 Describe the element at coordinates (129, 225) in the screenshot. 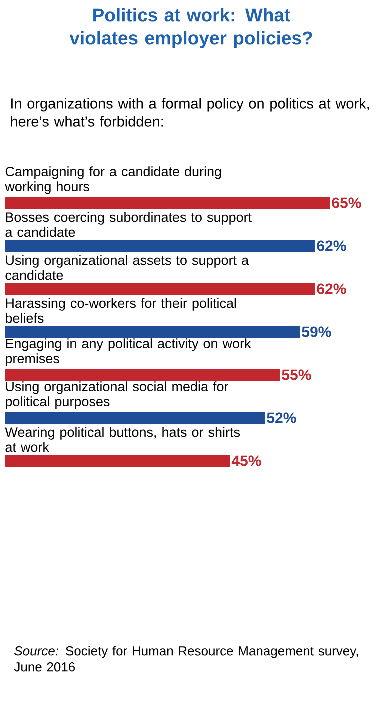

I see `y-tick-label: Bosses coercing subordinates to support a candidate` at that location.